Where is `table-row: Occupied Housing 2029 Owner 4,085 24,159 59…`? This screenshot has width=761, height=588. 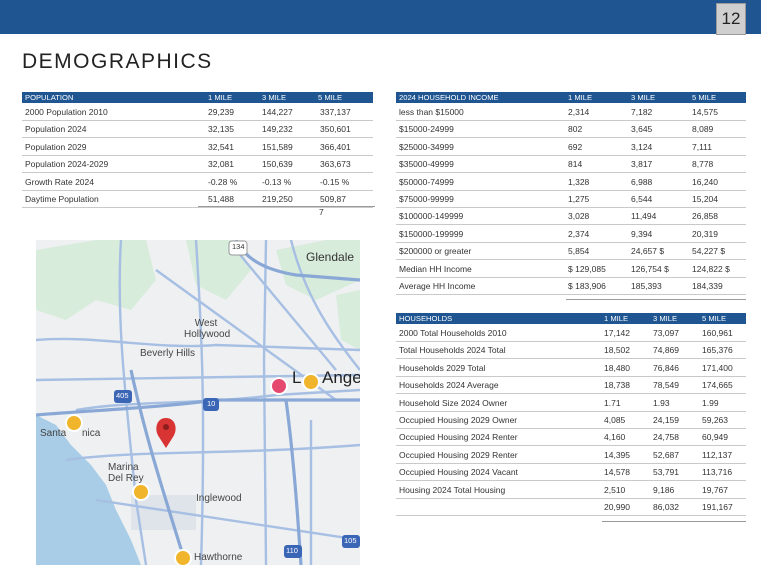
table-row: Occupied Housing 2029 Owner 4,085 24,159 59… is located at coordinates (571, 420).